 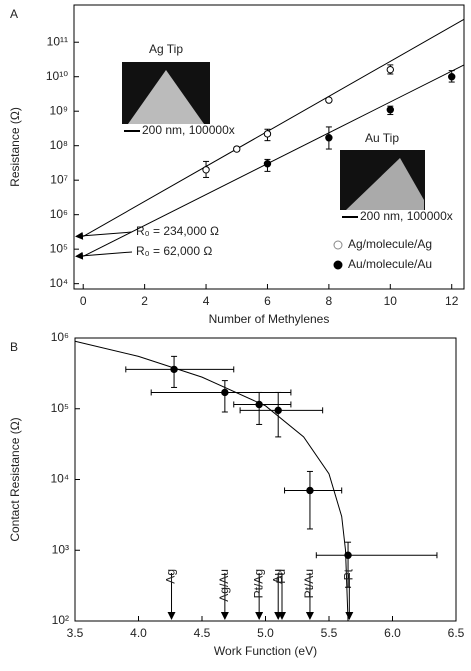 What do you see at coordinates (15, 479) in the screenshot?
I see `y-axis-title: Contact Resistance (Ω)` at bounding box center [15, 479].